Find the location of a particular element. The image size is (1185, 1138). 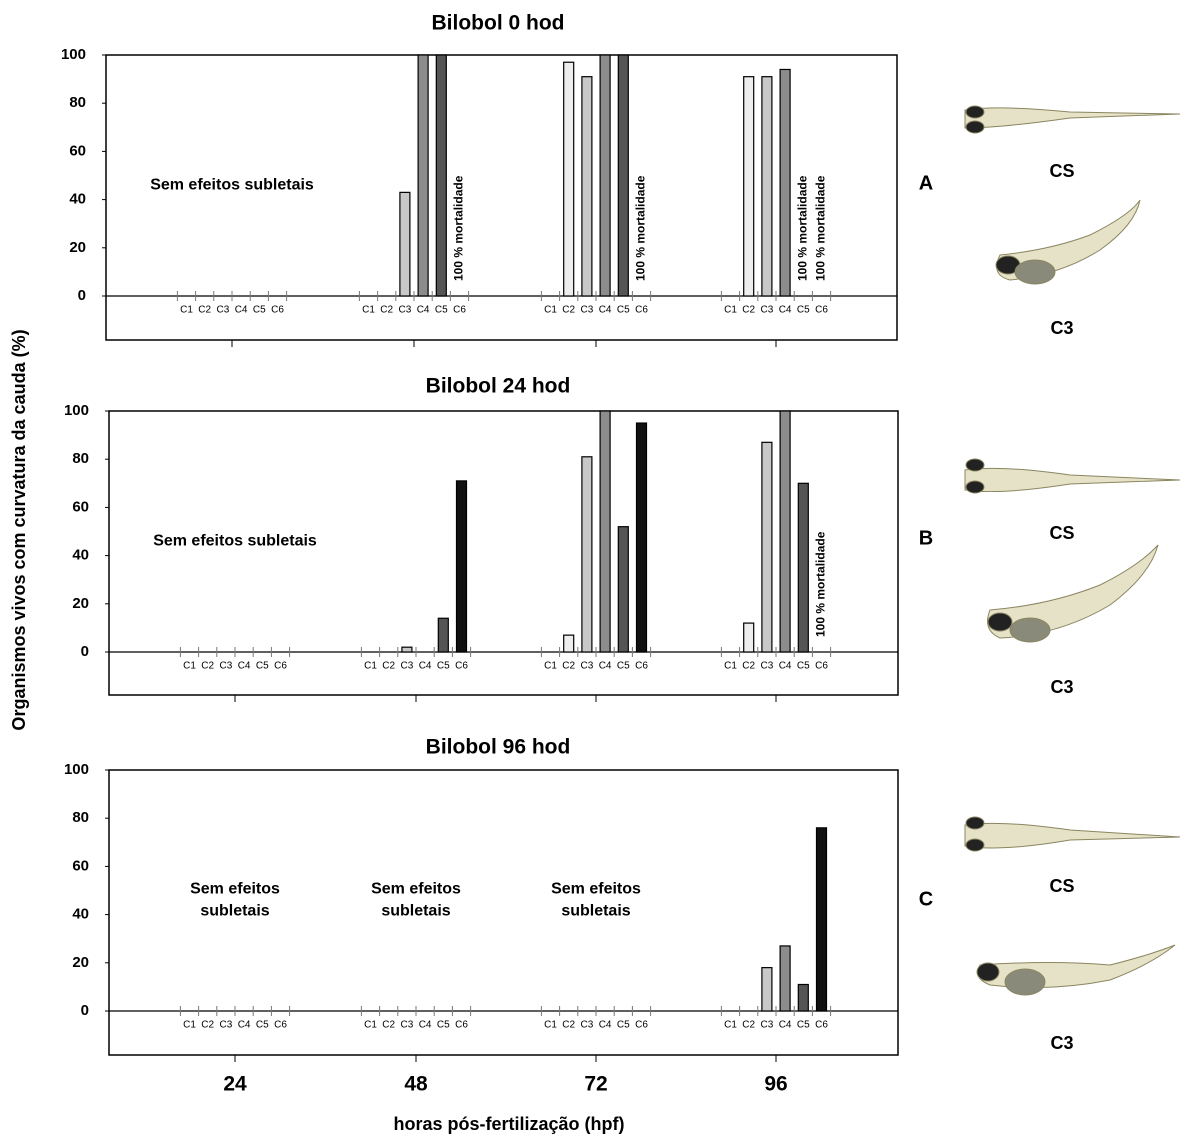

x-group-label: 96 is located at coordinates (775, 1084).